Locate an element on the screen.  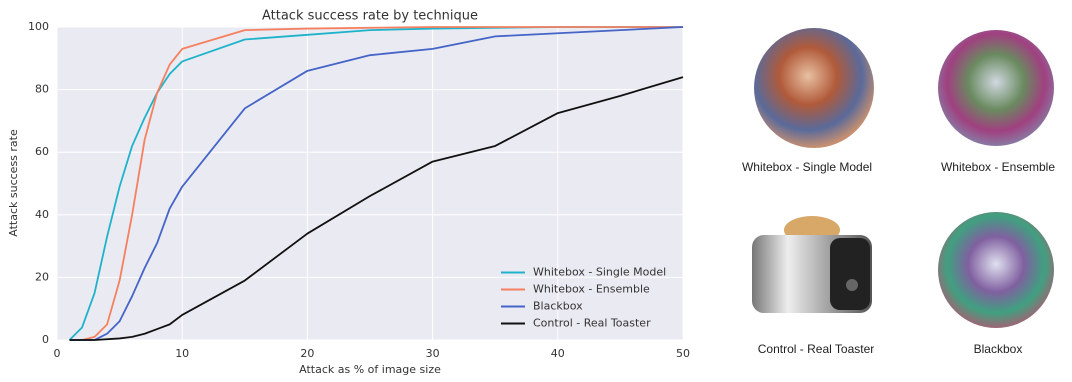
x-tick-label: 40 is located at coordinates (558, 353).